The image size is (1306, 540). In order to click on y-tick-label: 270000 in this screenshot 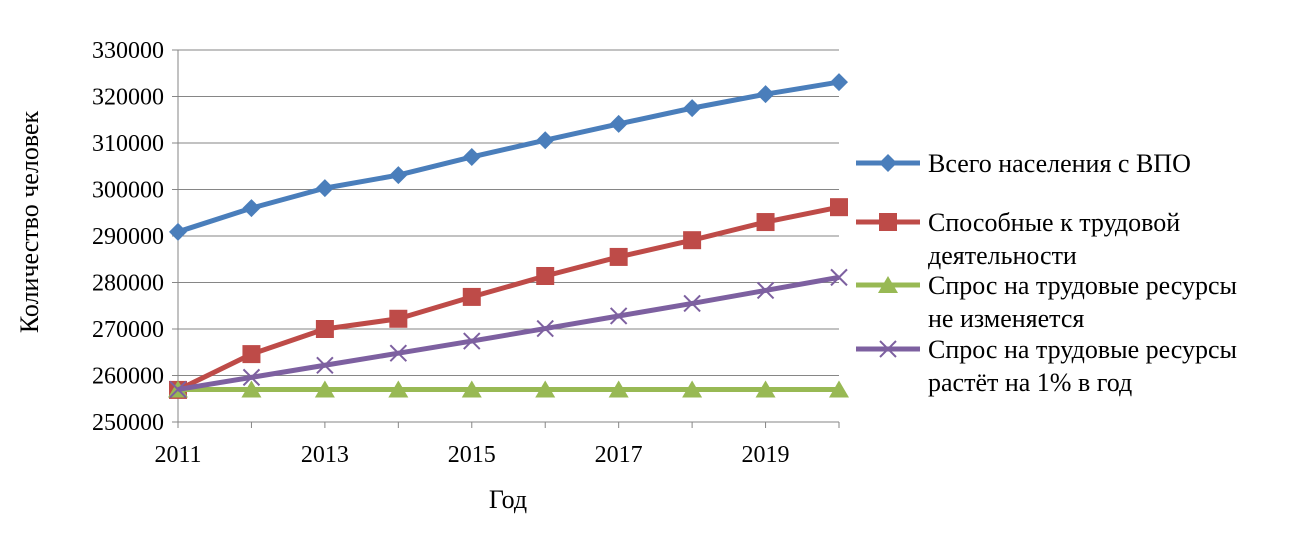, I will do `click(128, 330)`.